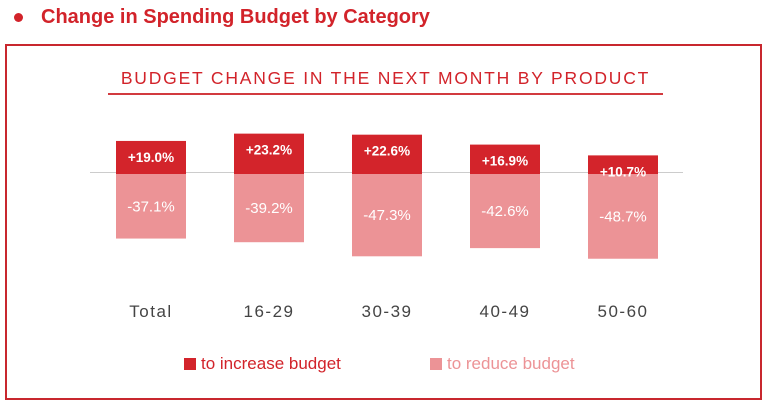  I want to click on data-label-reduce-40-49: -42.6%, so click(505, 211).